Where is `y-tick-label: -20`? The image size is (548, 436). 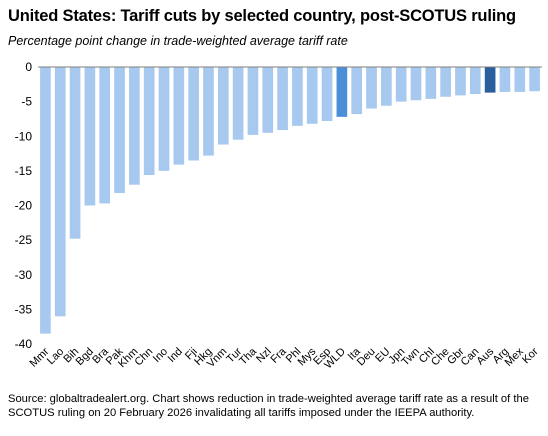 y-tick-label: -20 is located at coordinates (24, 206).